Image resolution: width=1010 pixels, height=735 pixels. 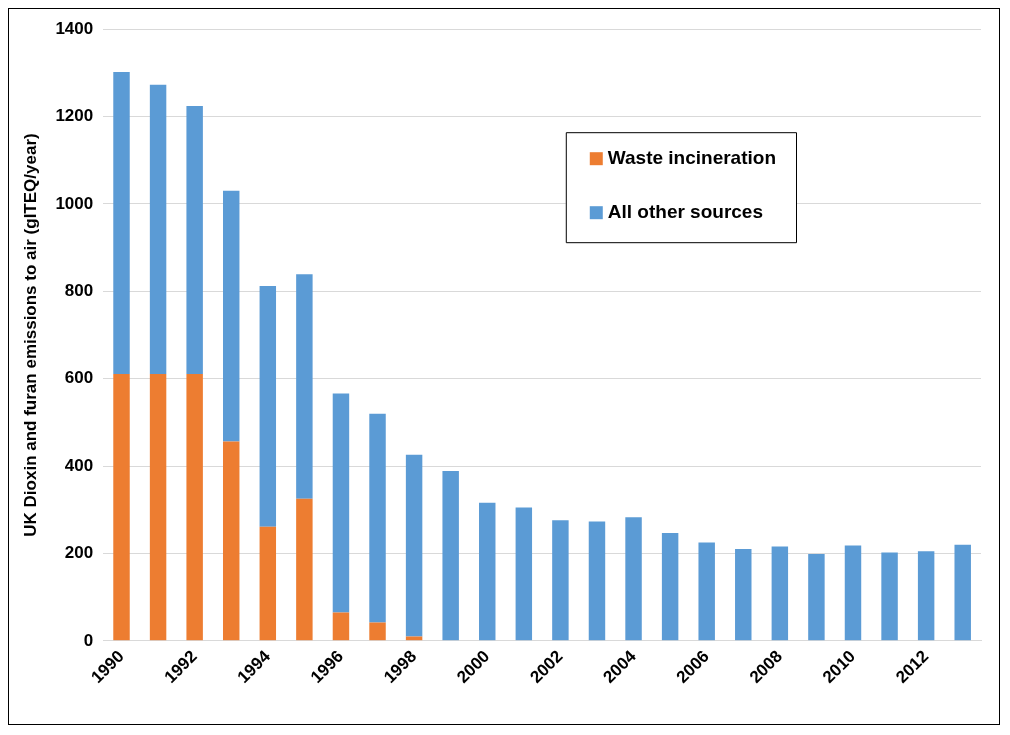 I want to click on y-tick-label: 400, so click(x=79, y=465).